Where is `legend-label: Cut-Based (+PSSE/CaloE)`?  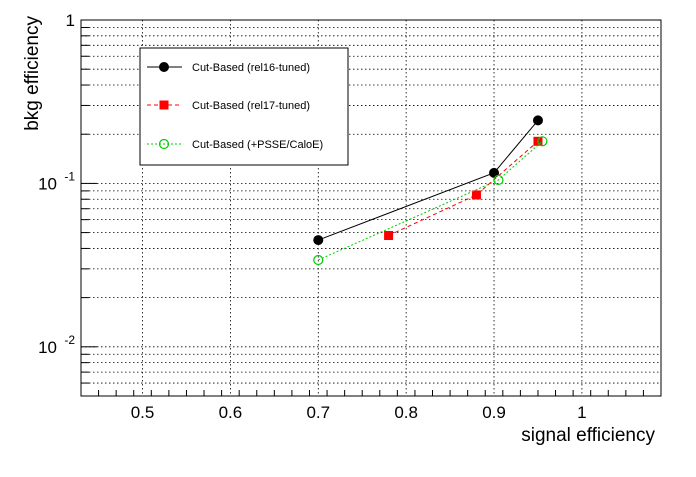 legend-label: Cut-Based (+PSSE/CaloE) is located at coordinates (257, 145).